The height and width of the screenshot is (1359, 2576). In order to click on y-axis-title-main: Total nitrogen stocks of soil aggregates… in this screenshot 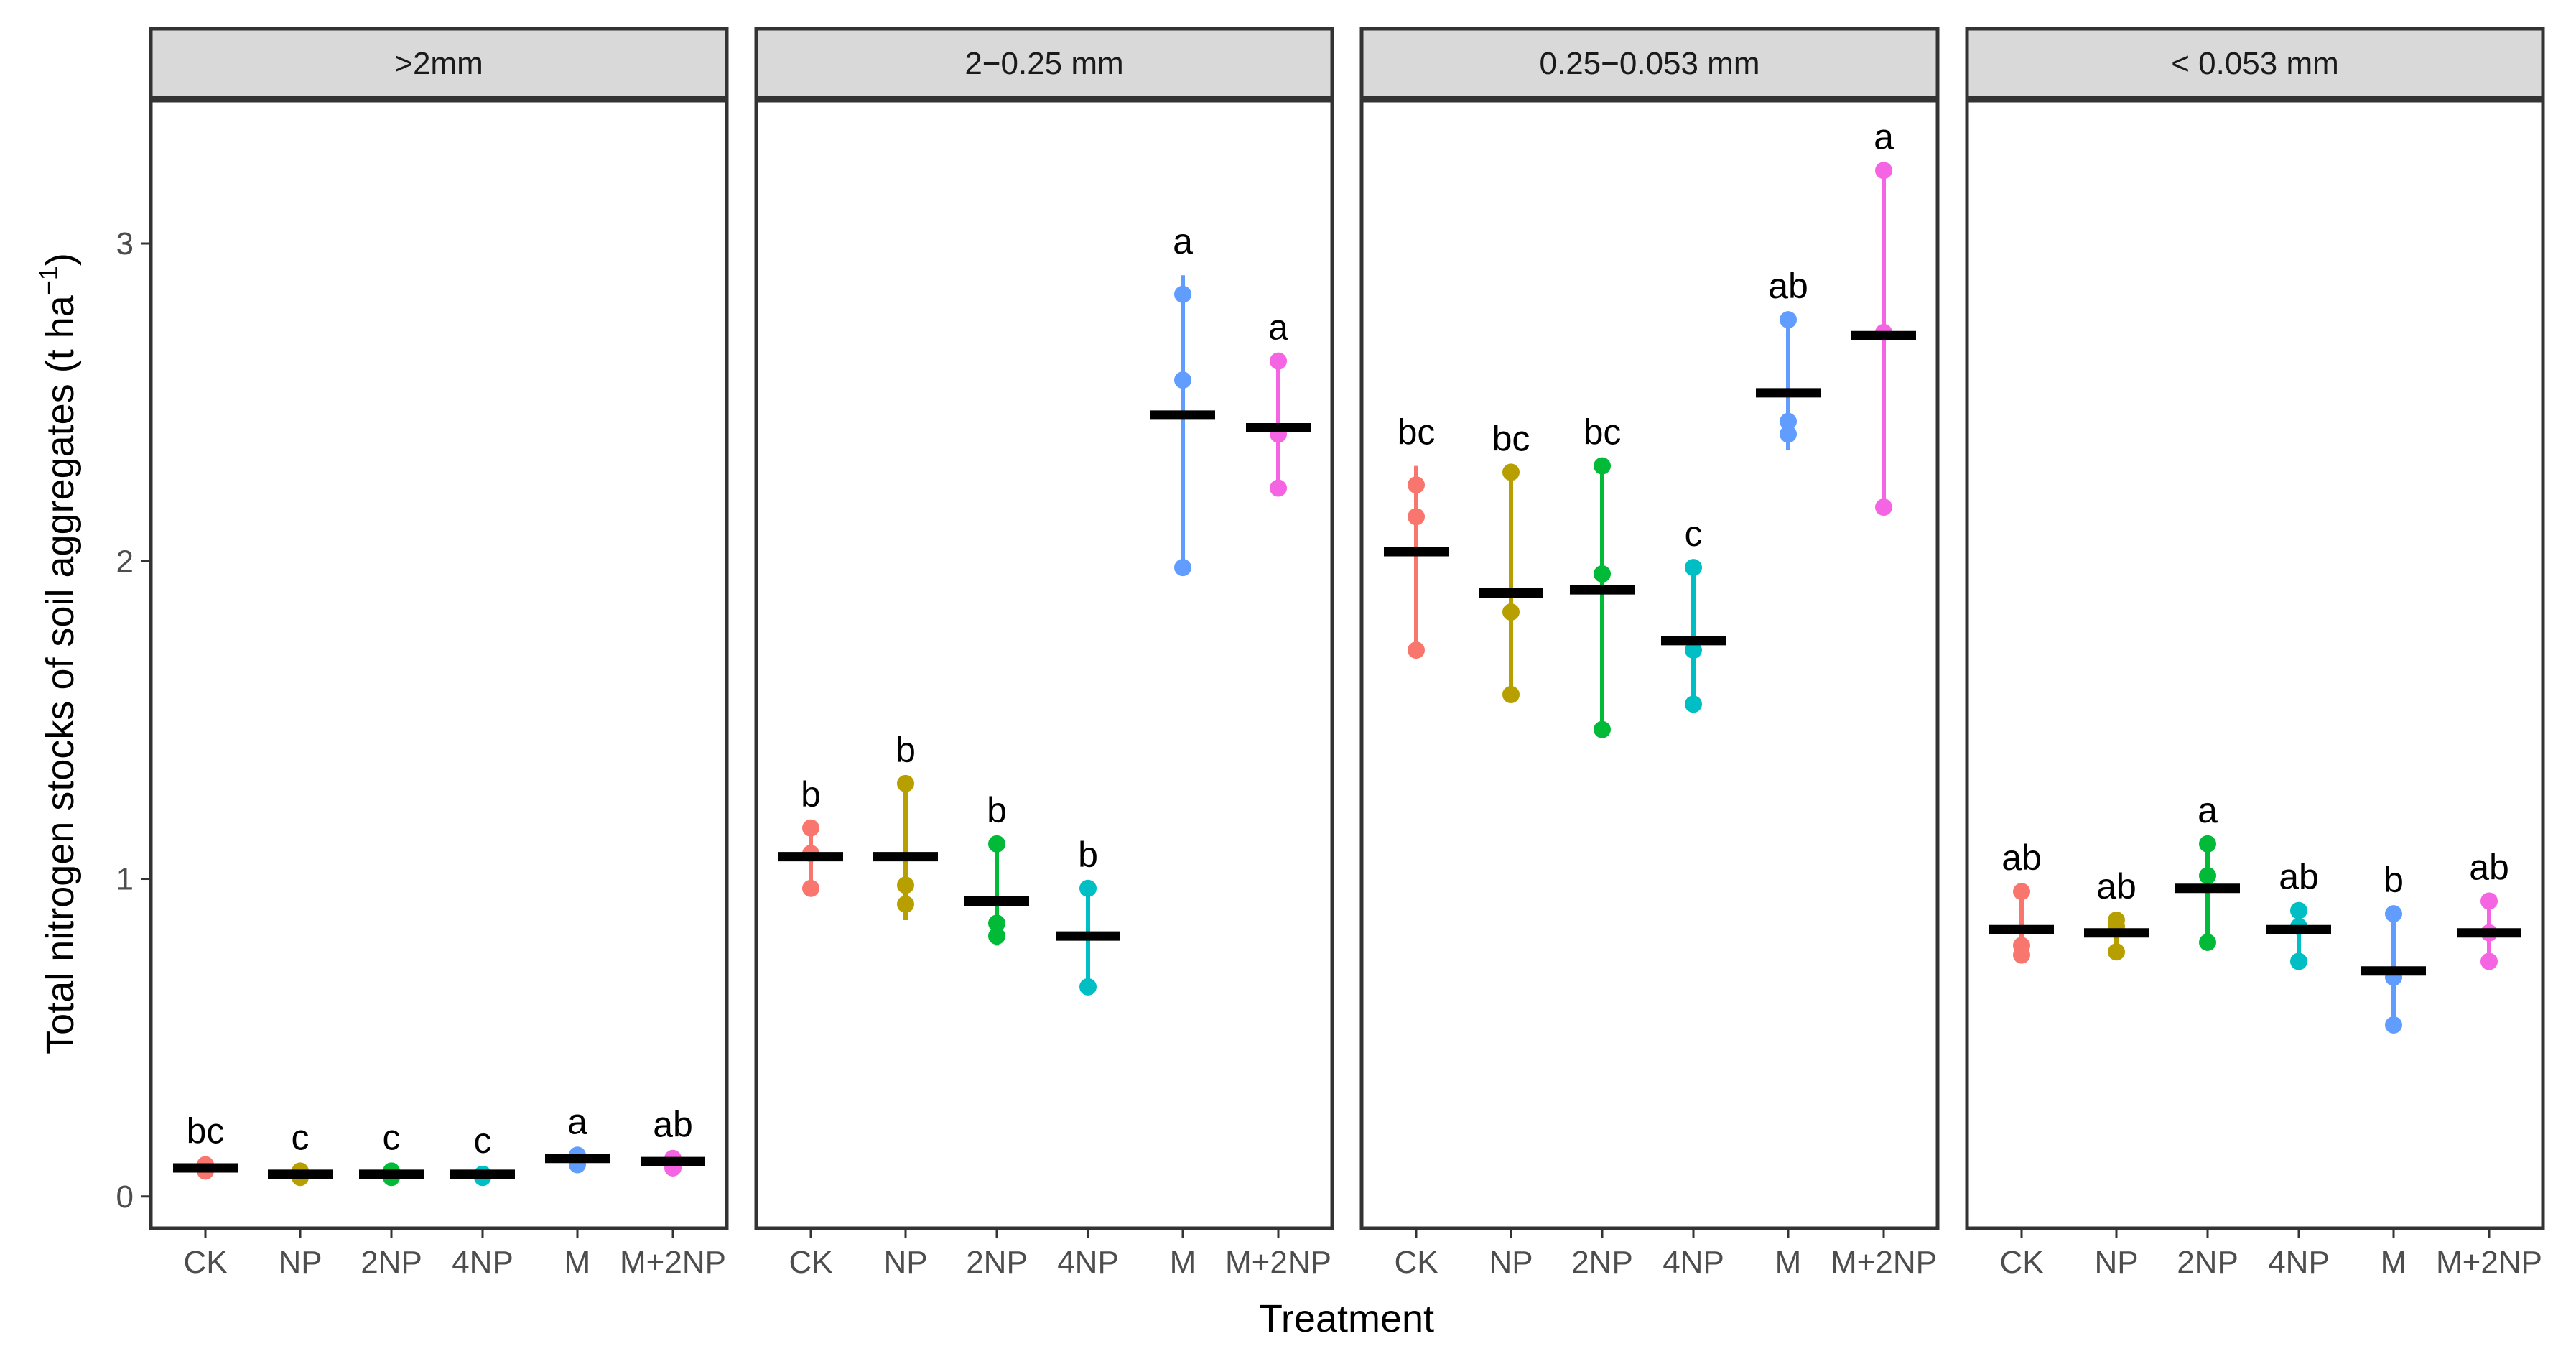, I will do `click(60, 674)`.